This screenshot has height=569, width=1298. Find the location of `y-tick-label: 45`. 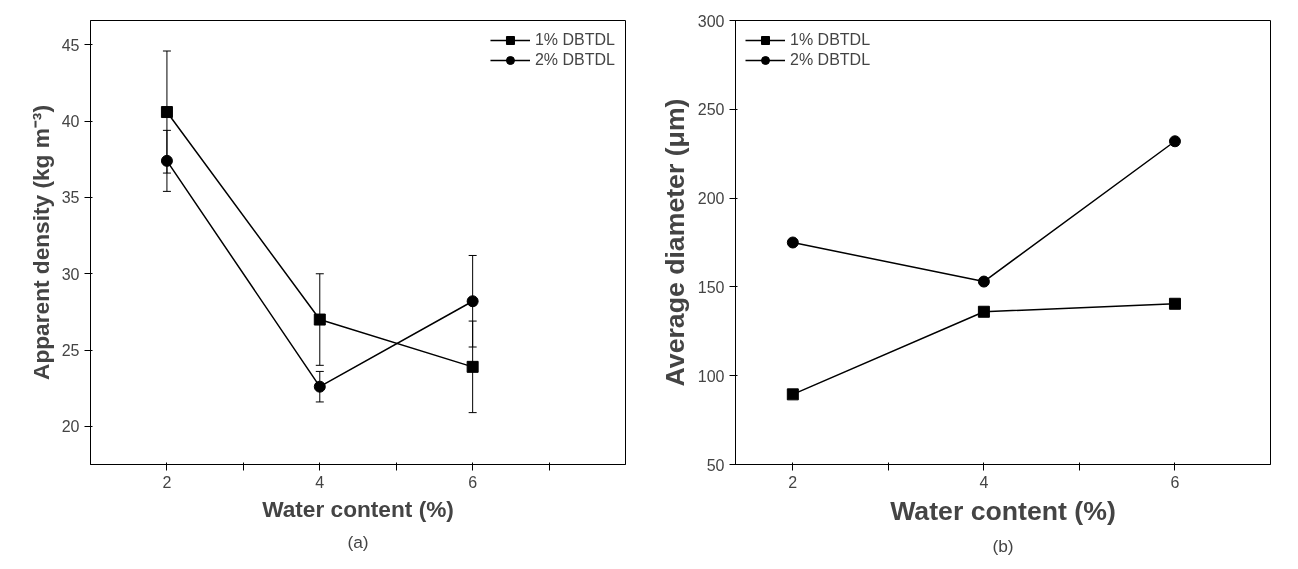

y-tick-label: 45 is located at coordinates (70, 45).